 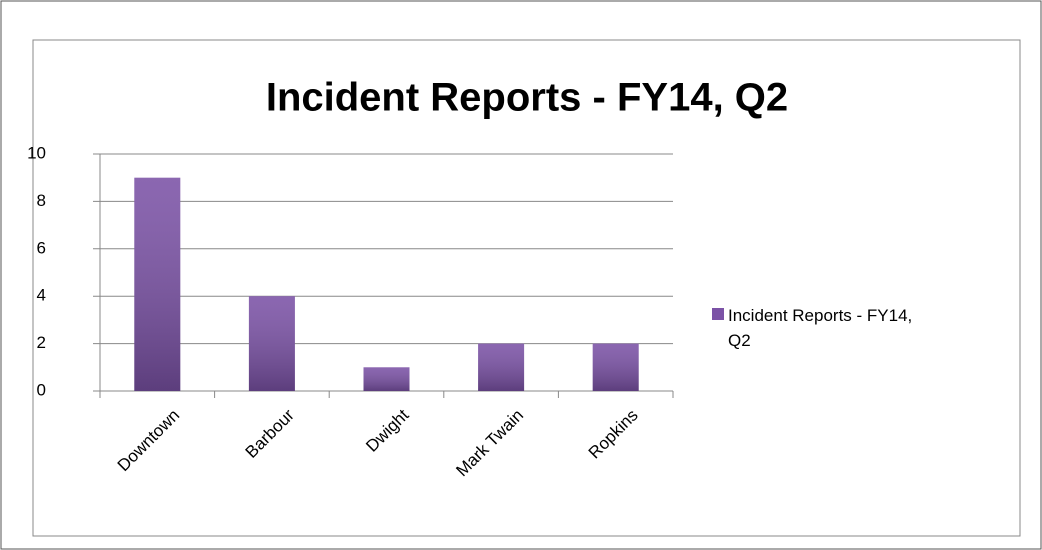 I want to click on chart-title: Incident Reports - FY14, Q2, so click(x=527, y=98).